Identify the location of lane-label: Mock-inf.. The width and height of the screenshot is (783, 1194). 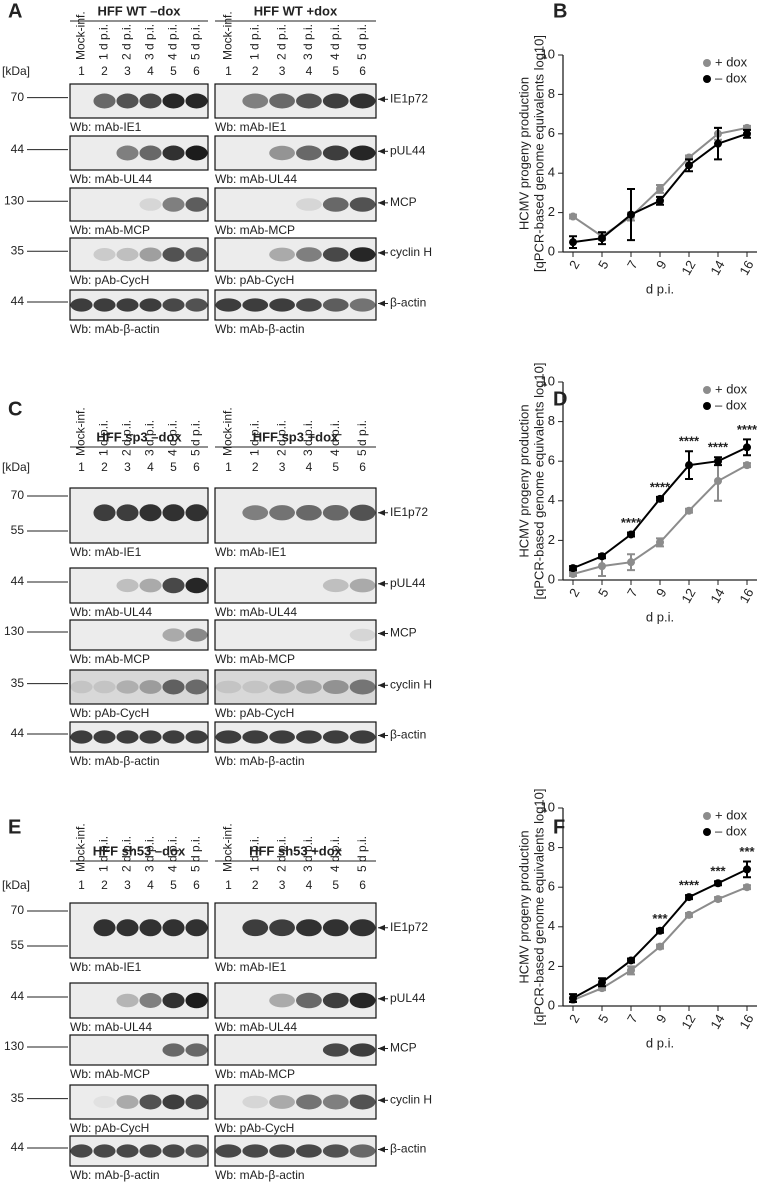
(228, 847).